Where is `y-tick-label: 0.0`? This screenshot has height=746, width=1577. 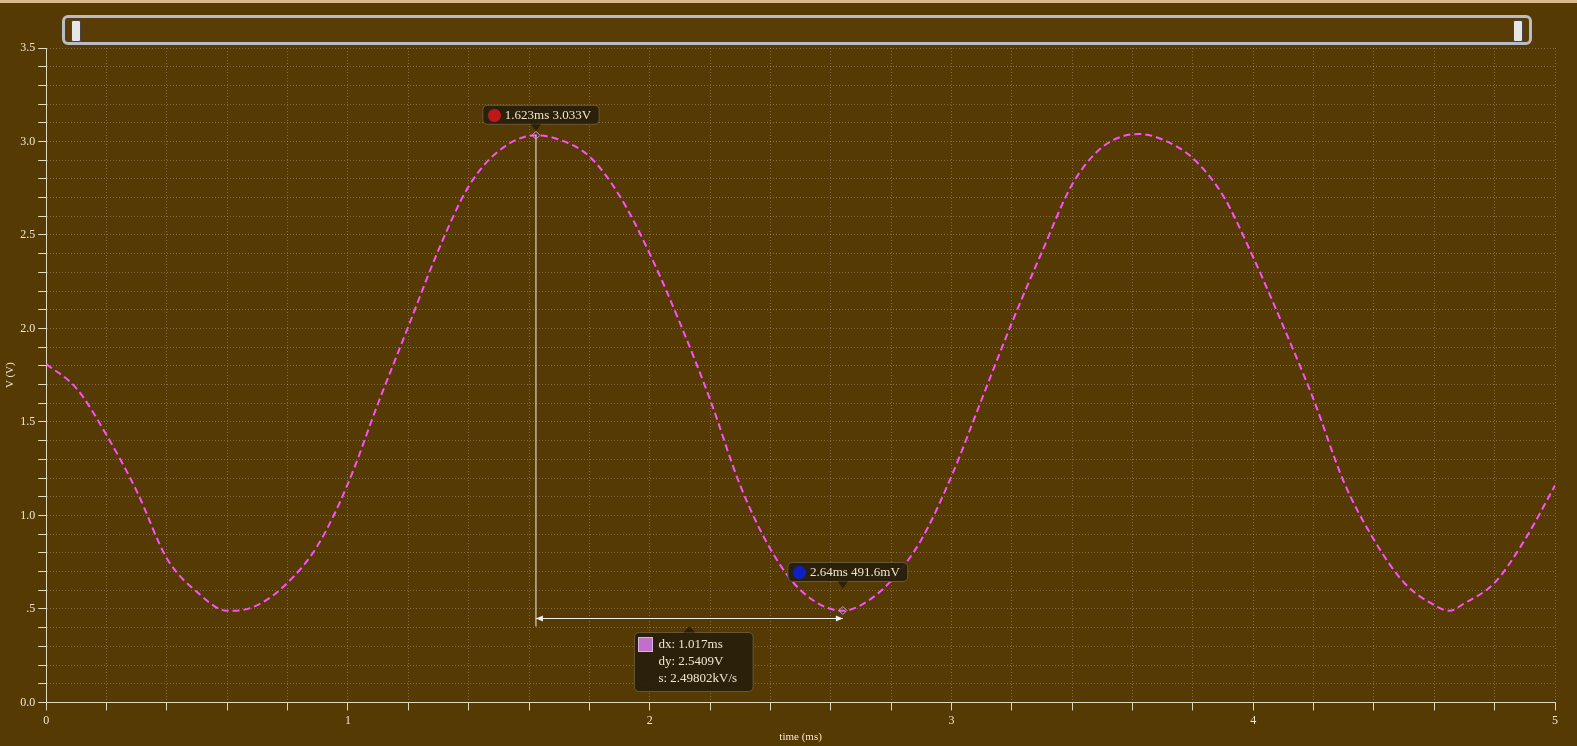
y-tick-label: 0.0 is located at coordinates (28, 701).